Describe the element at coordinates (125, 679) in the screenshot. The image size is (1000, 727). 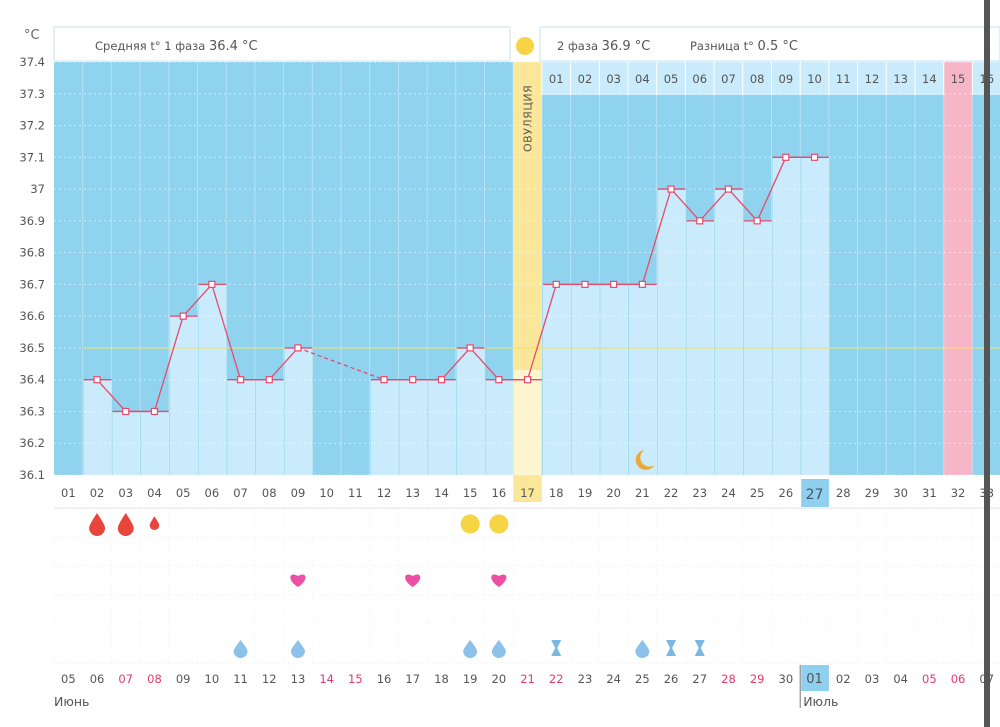
I see `calendar-date-label: 07` at that location.